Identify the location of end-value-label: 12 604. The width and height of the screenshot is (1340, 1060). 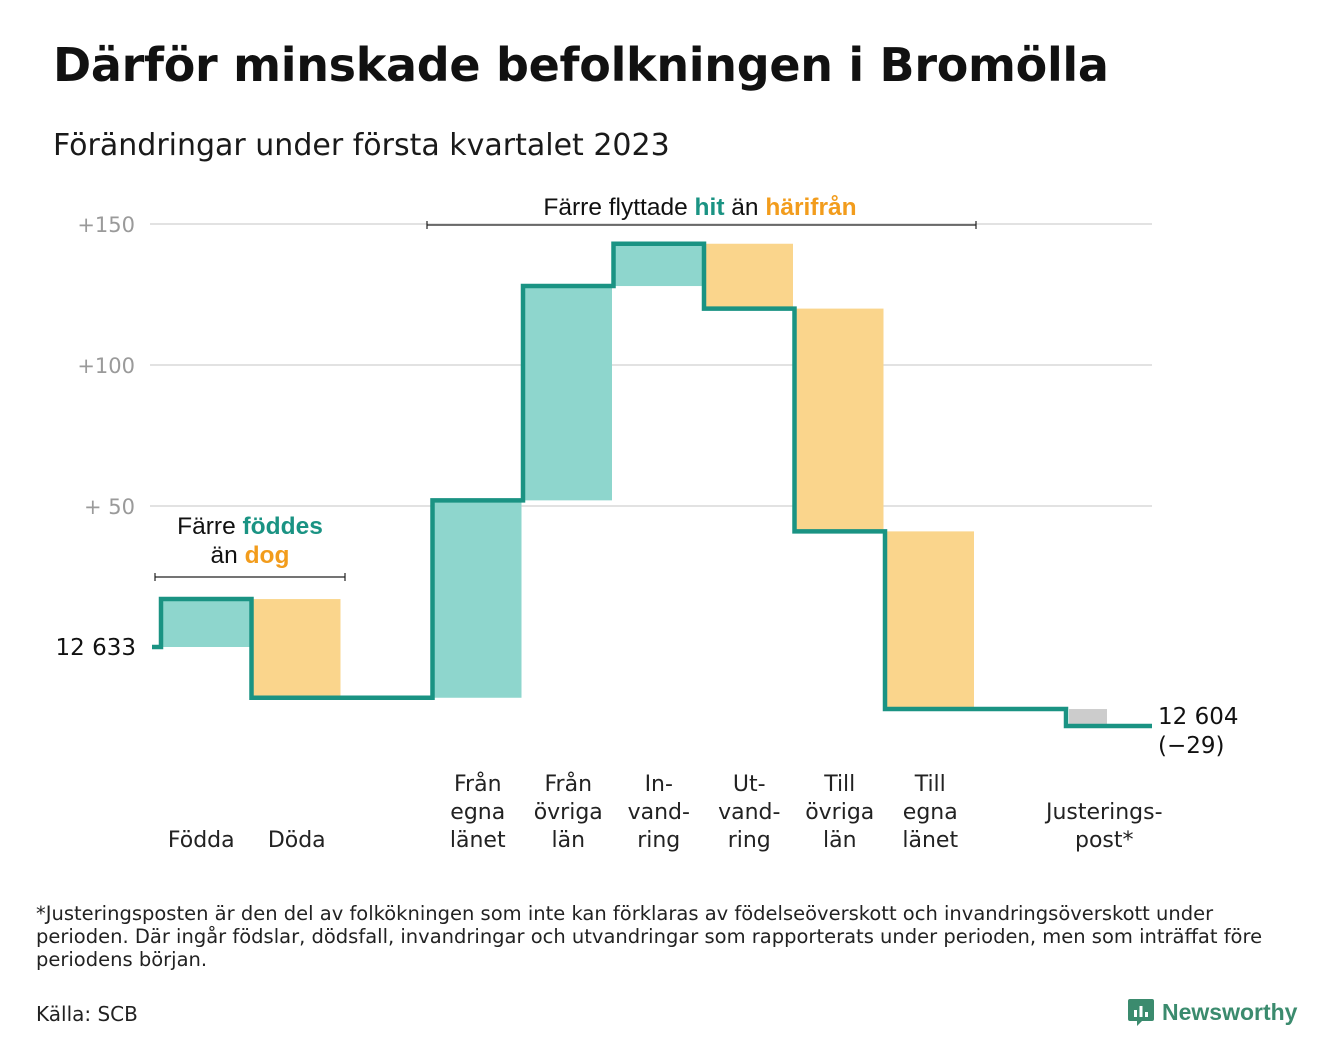
(1198, 717).